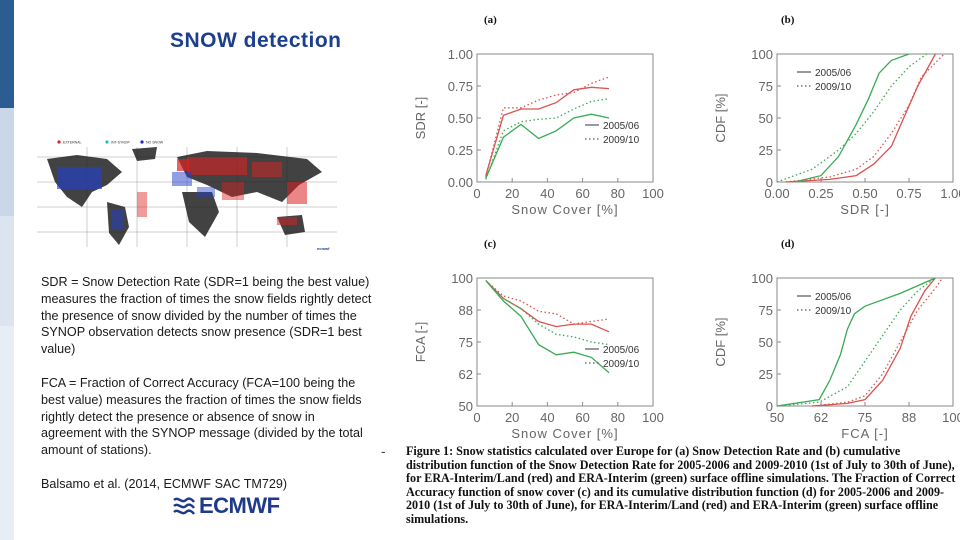 This screenshot has width=960, height=540. What do you see at coordinates (762, 54) in the screenshot?
I see `chart-1-ytick-label: 100` at bounding box center [762, 54].